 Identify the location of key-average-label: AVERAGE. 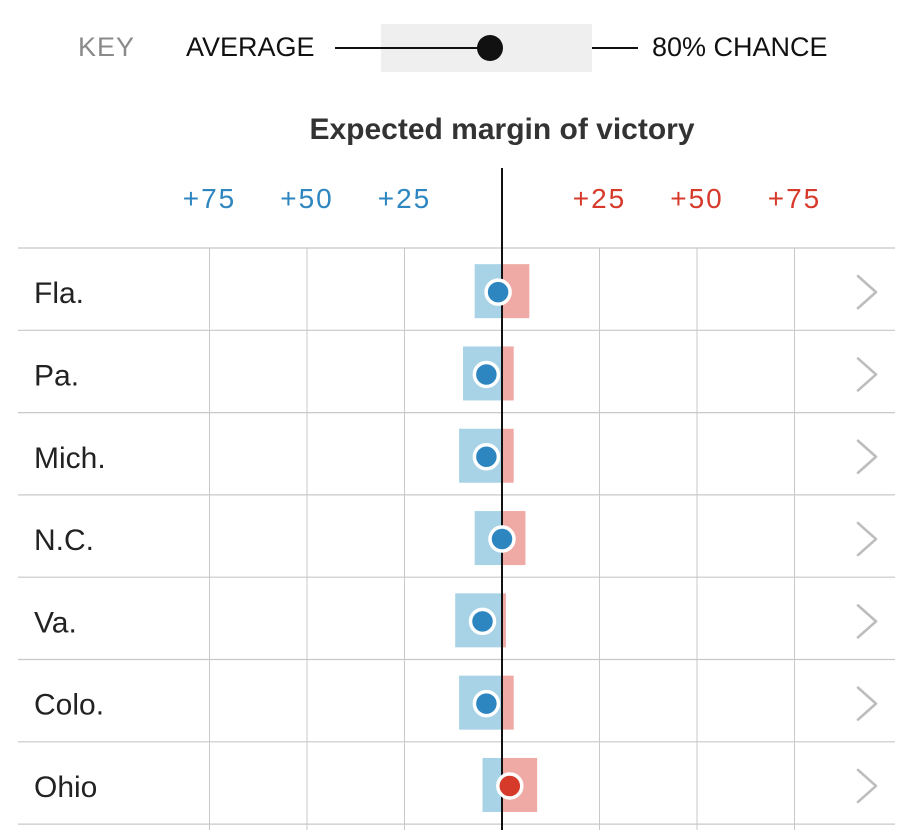
(250, 47).